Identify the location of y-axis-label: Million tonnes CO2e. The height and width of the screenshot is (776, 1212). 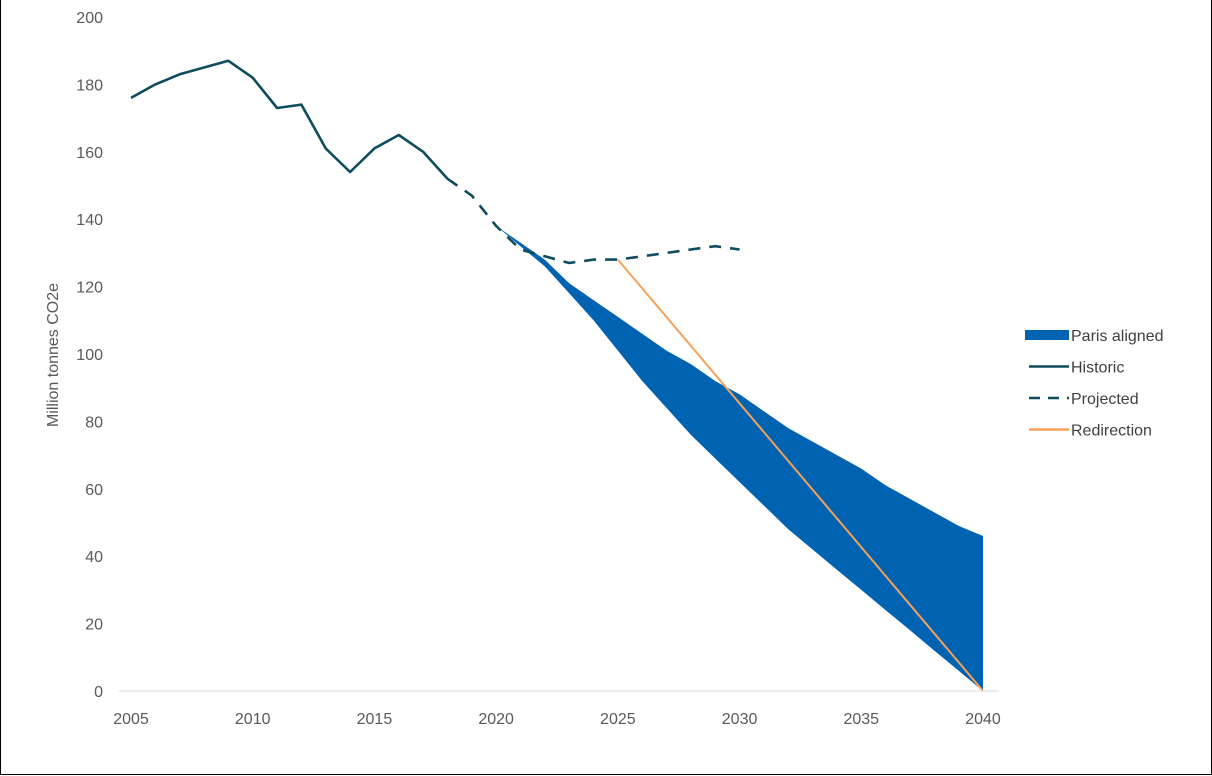
(53, 355).